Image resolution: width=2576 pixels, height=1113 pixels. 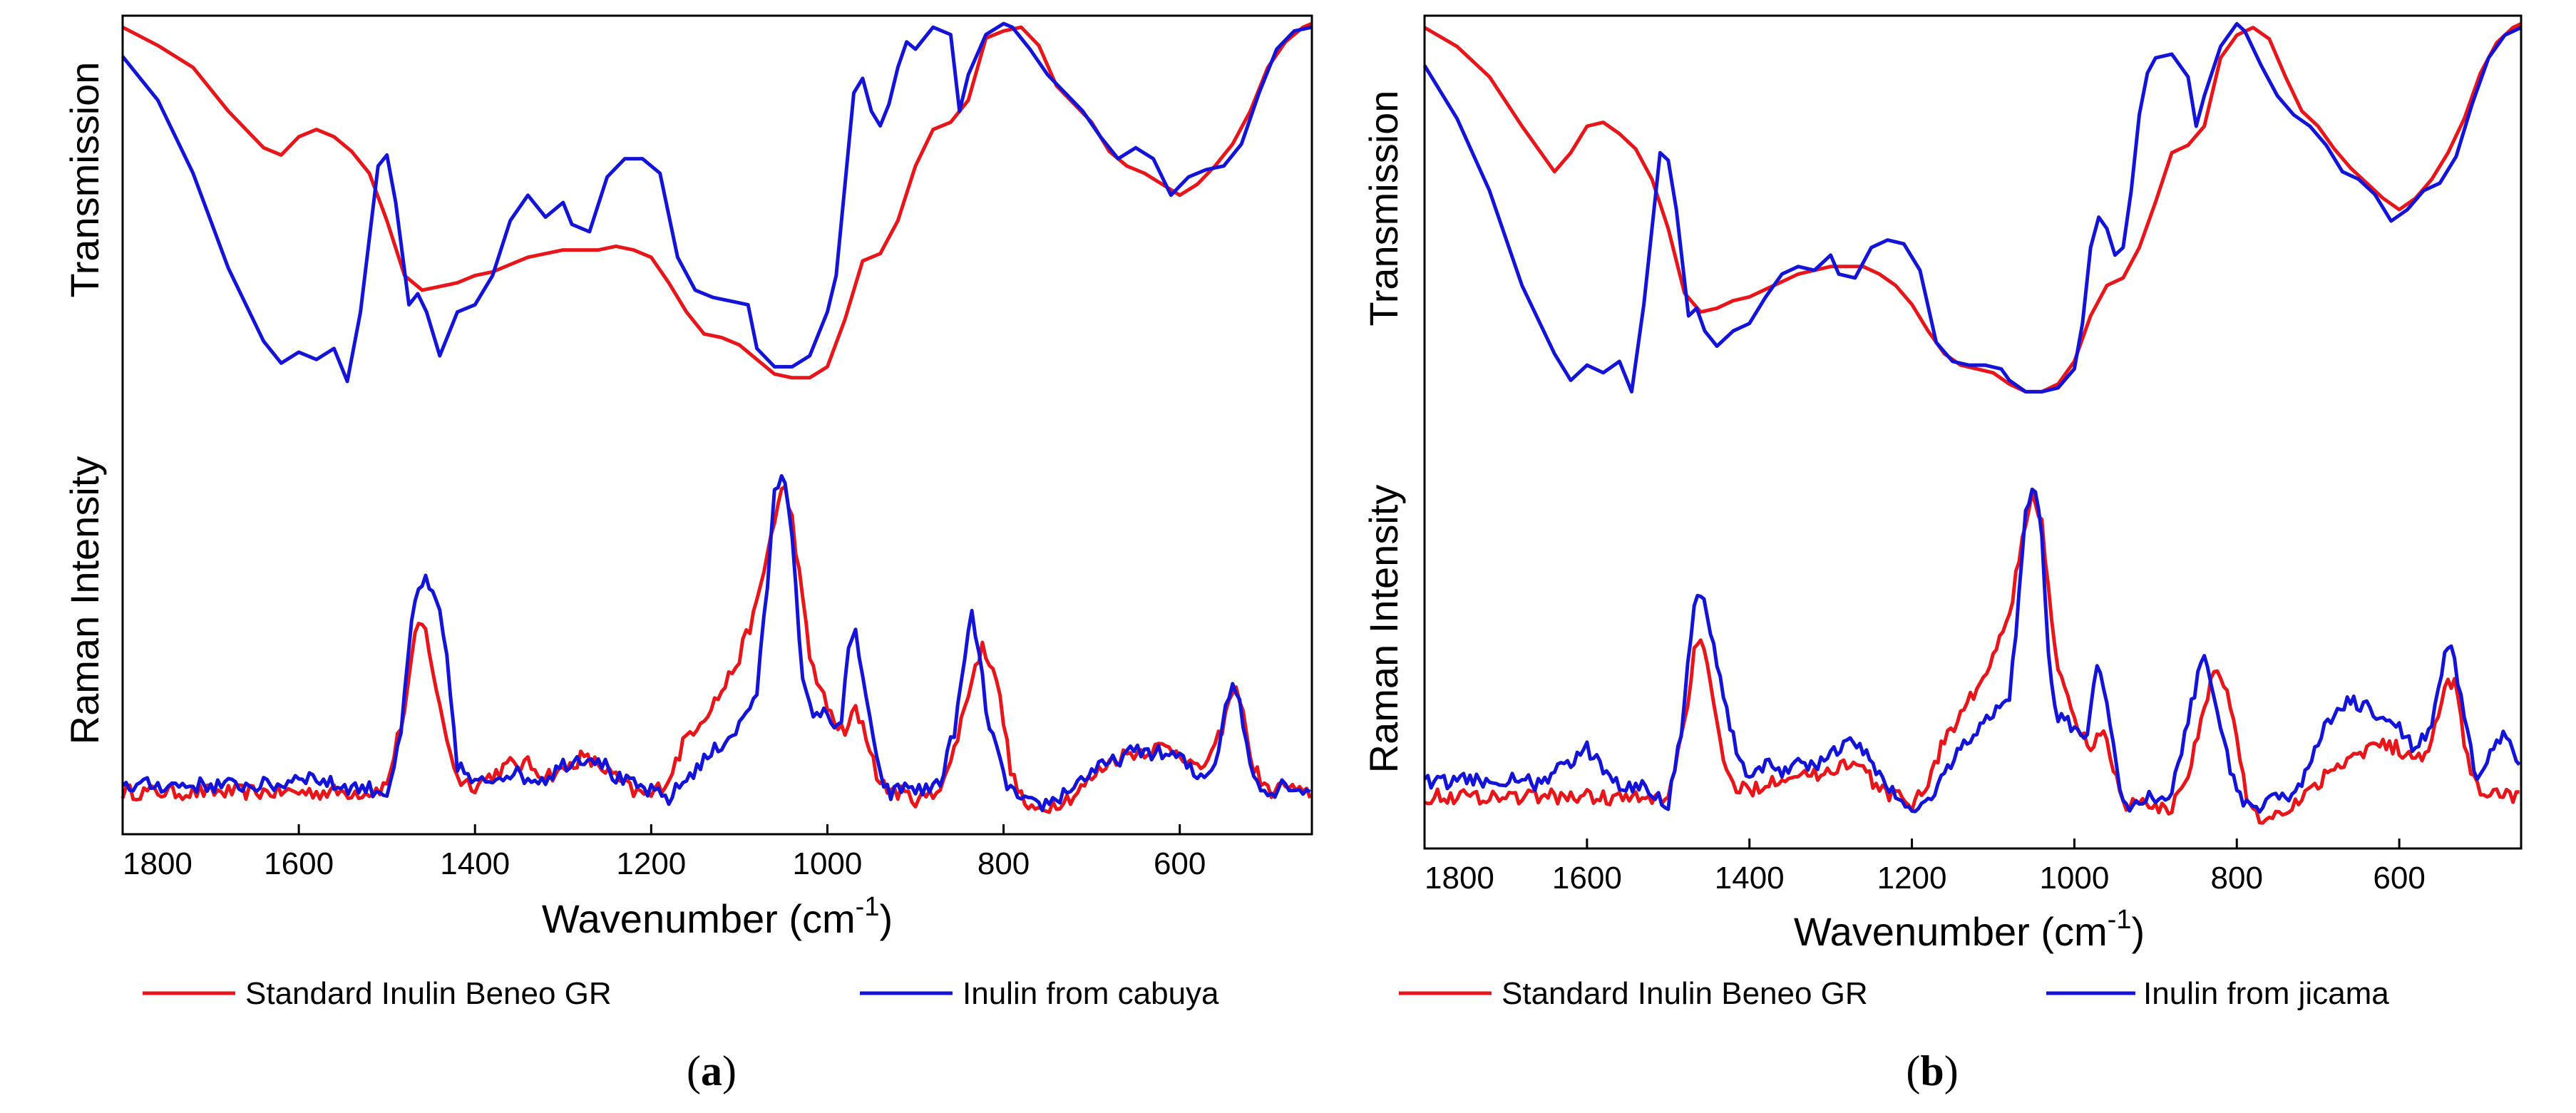 I want to click on panel-b-raman-standard-line, so click(x=1972, y=658).